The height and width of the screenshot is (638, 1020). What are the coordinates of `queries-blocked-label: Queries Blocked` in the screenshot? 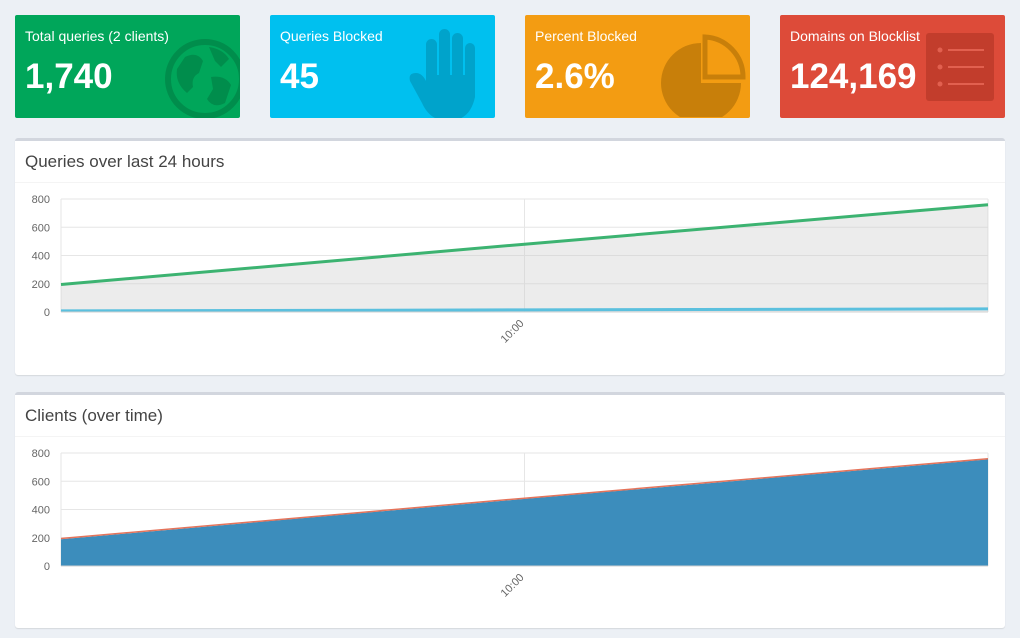 It's located at (331, 36).